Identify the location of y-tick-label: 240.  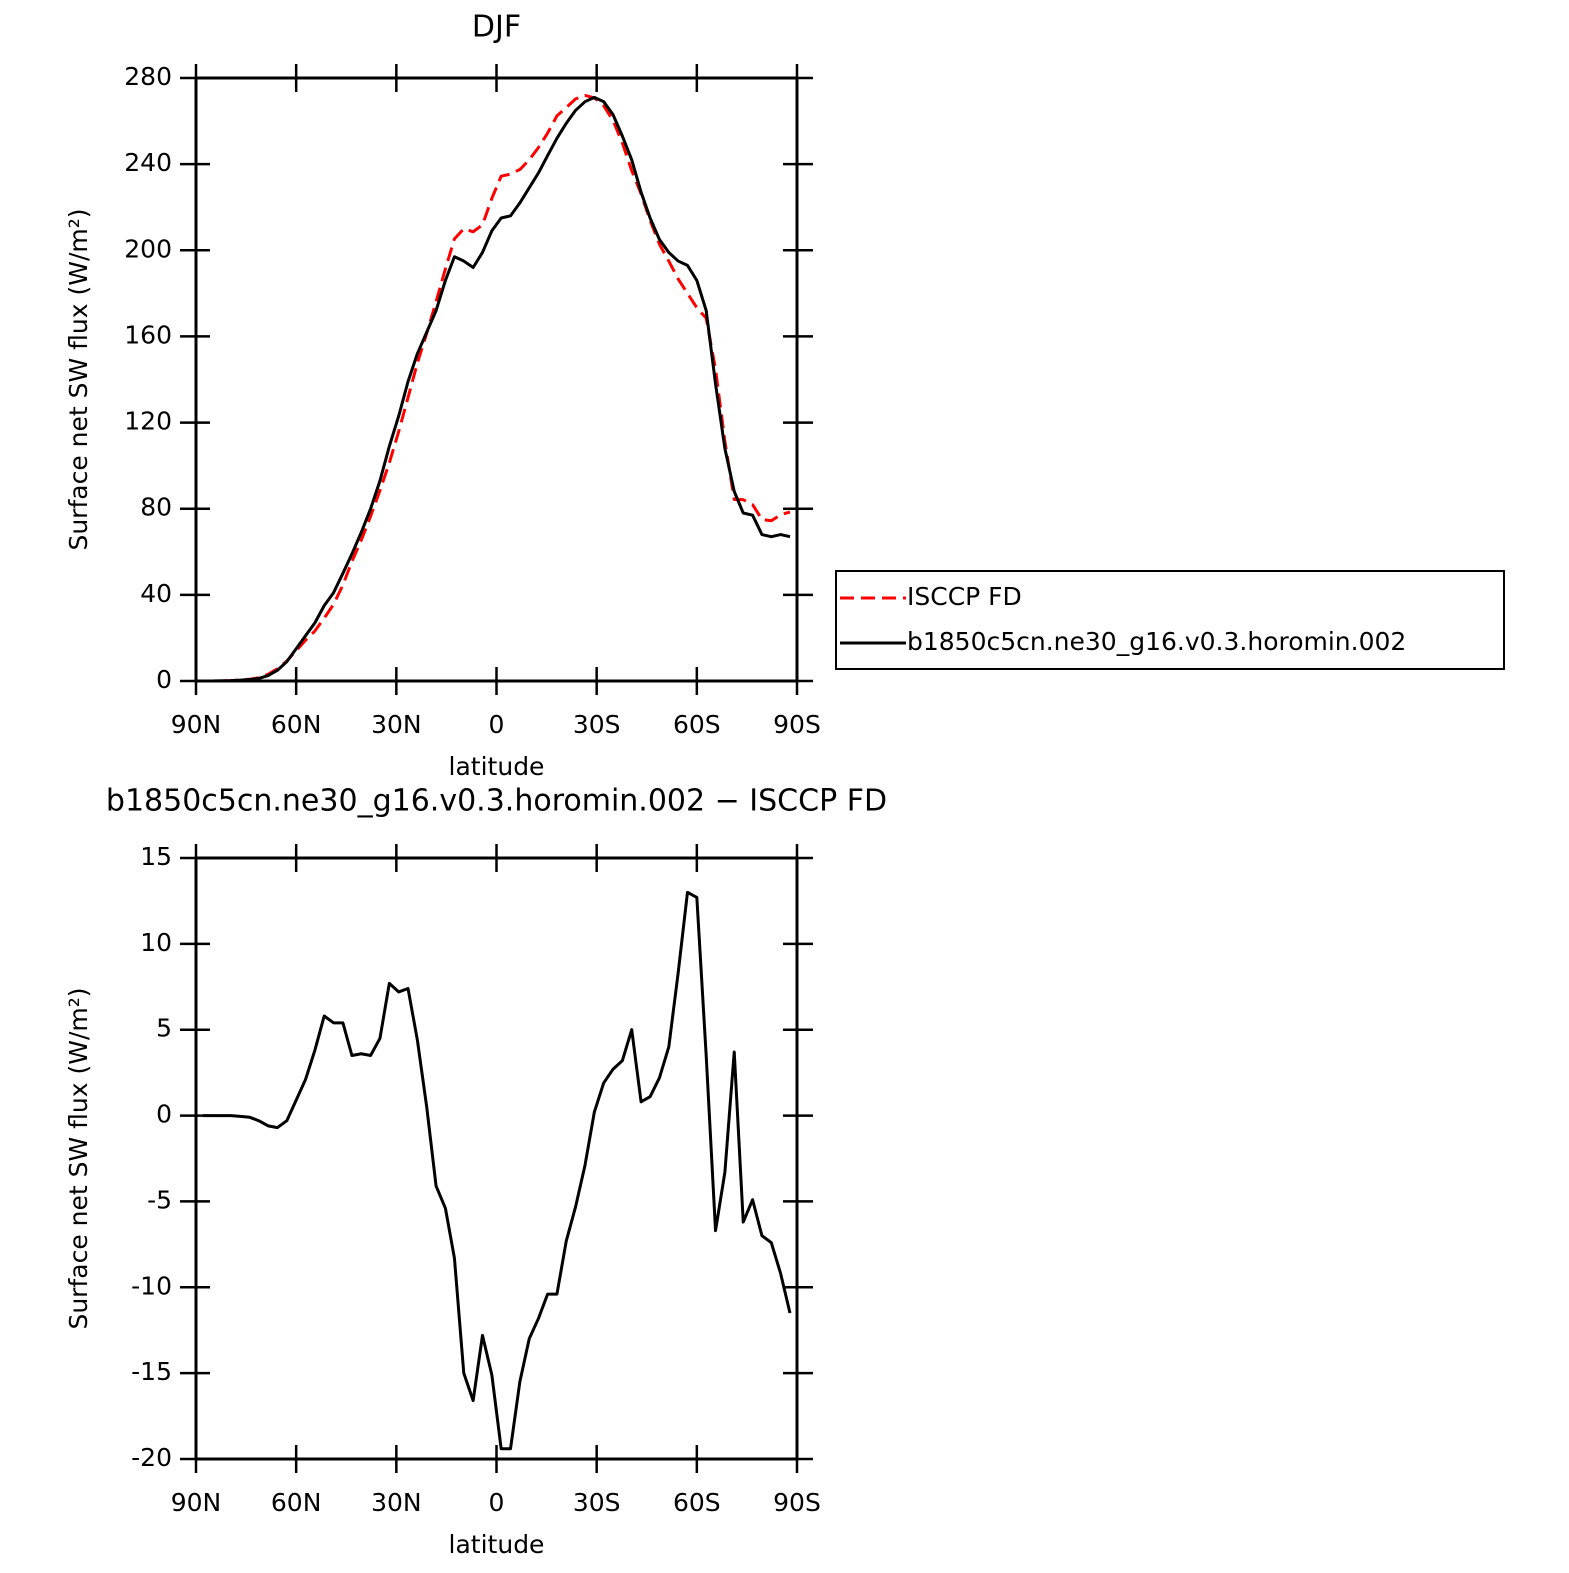
(148, 162).